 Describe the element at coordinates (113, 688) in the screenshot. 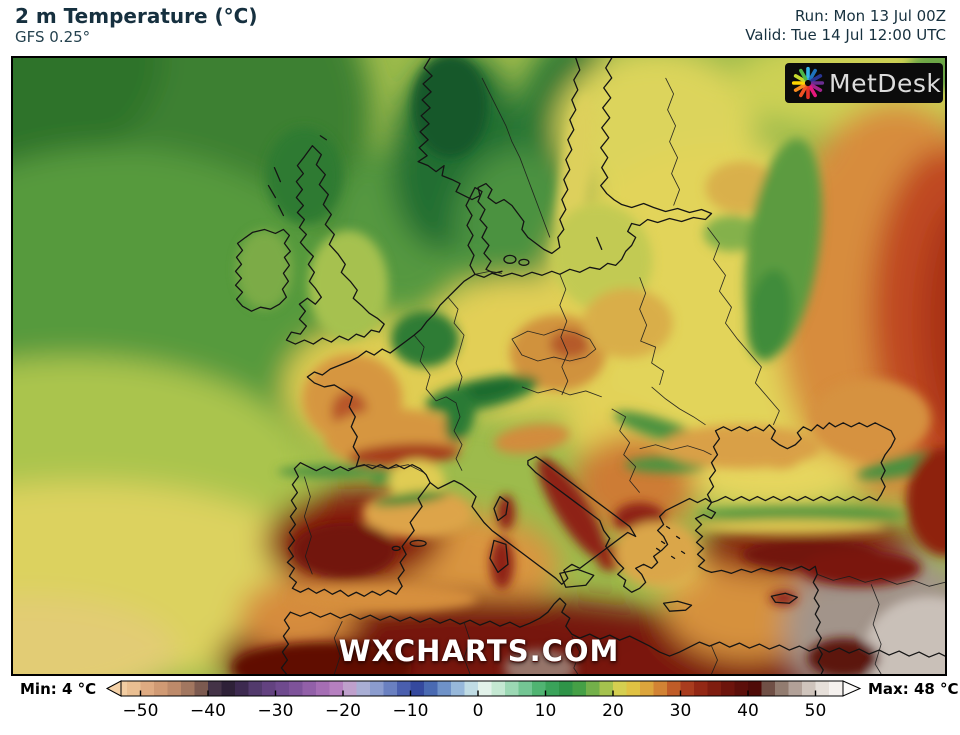

I see `colorbar-left-arrow` at that location.